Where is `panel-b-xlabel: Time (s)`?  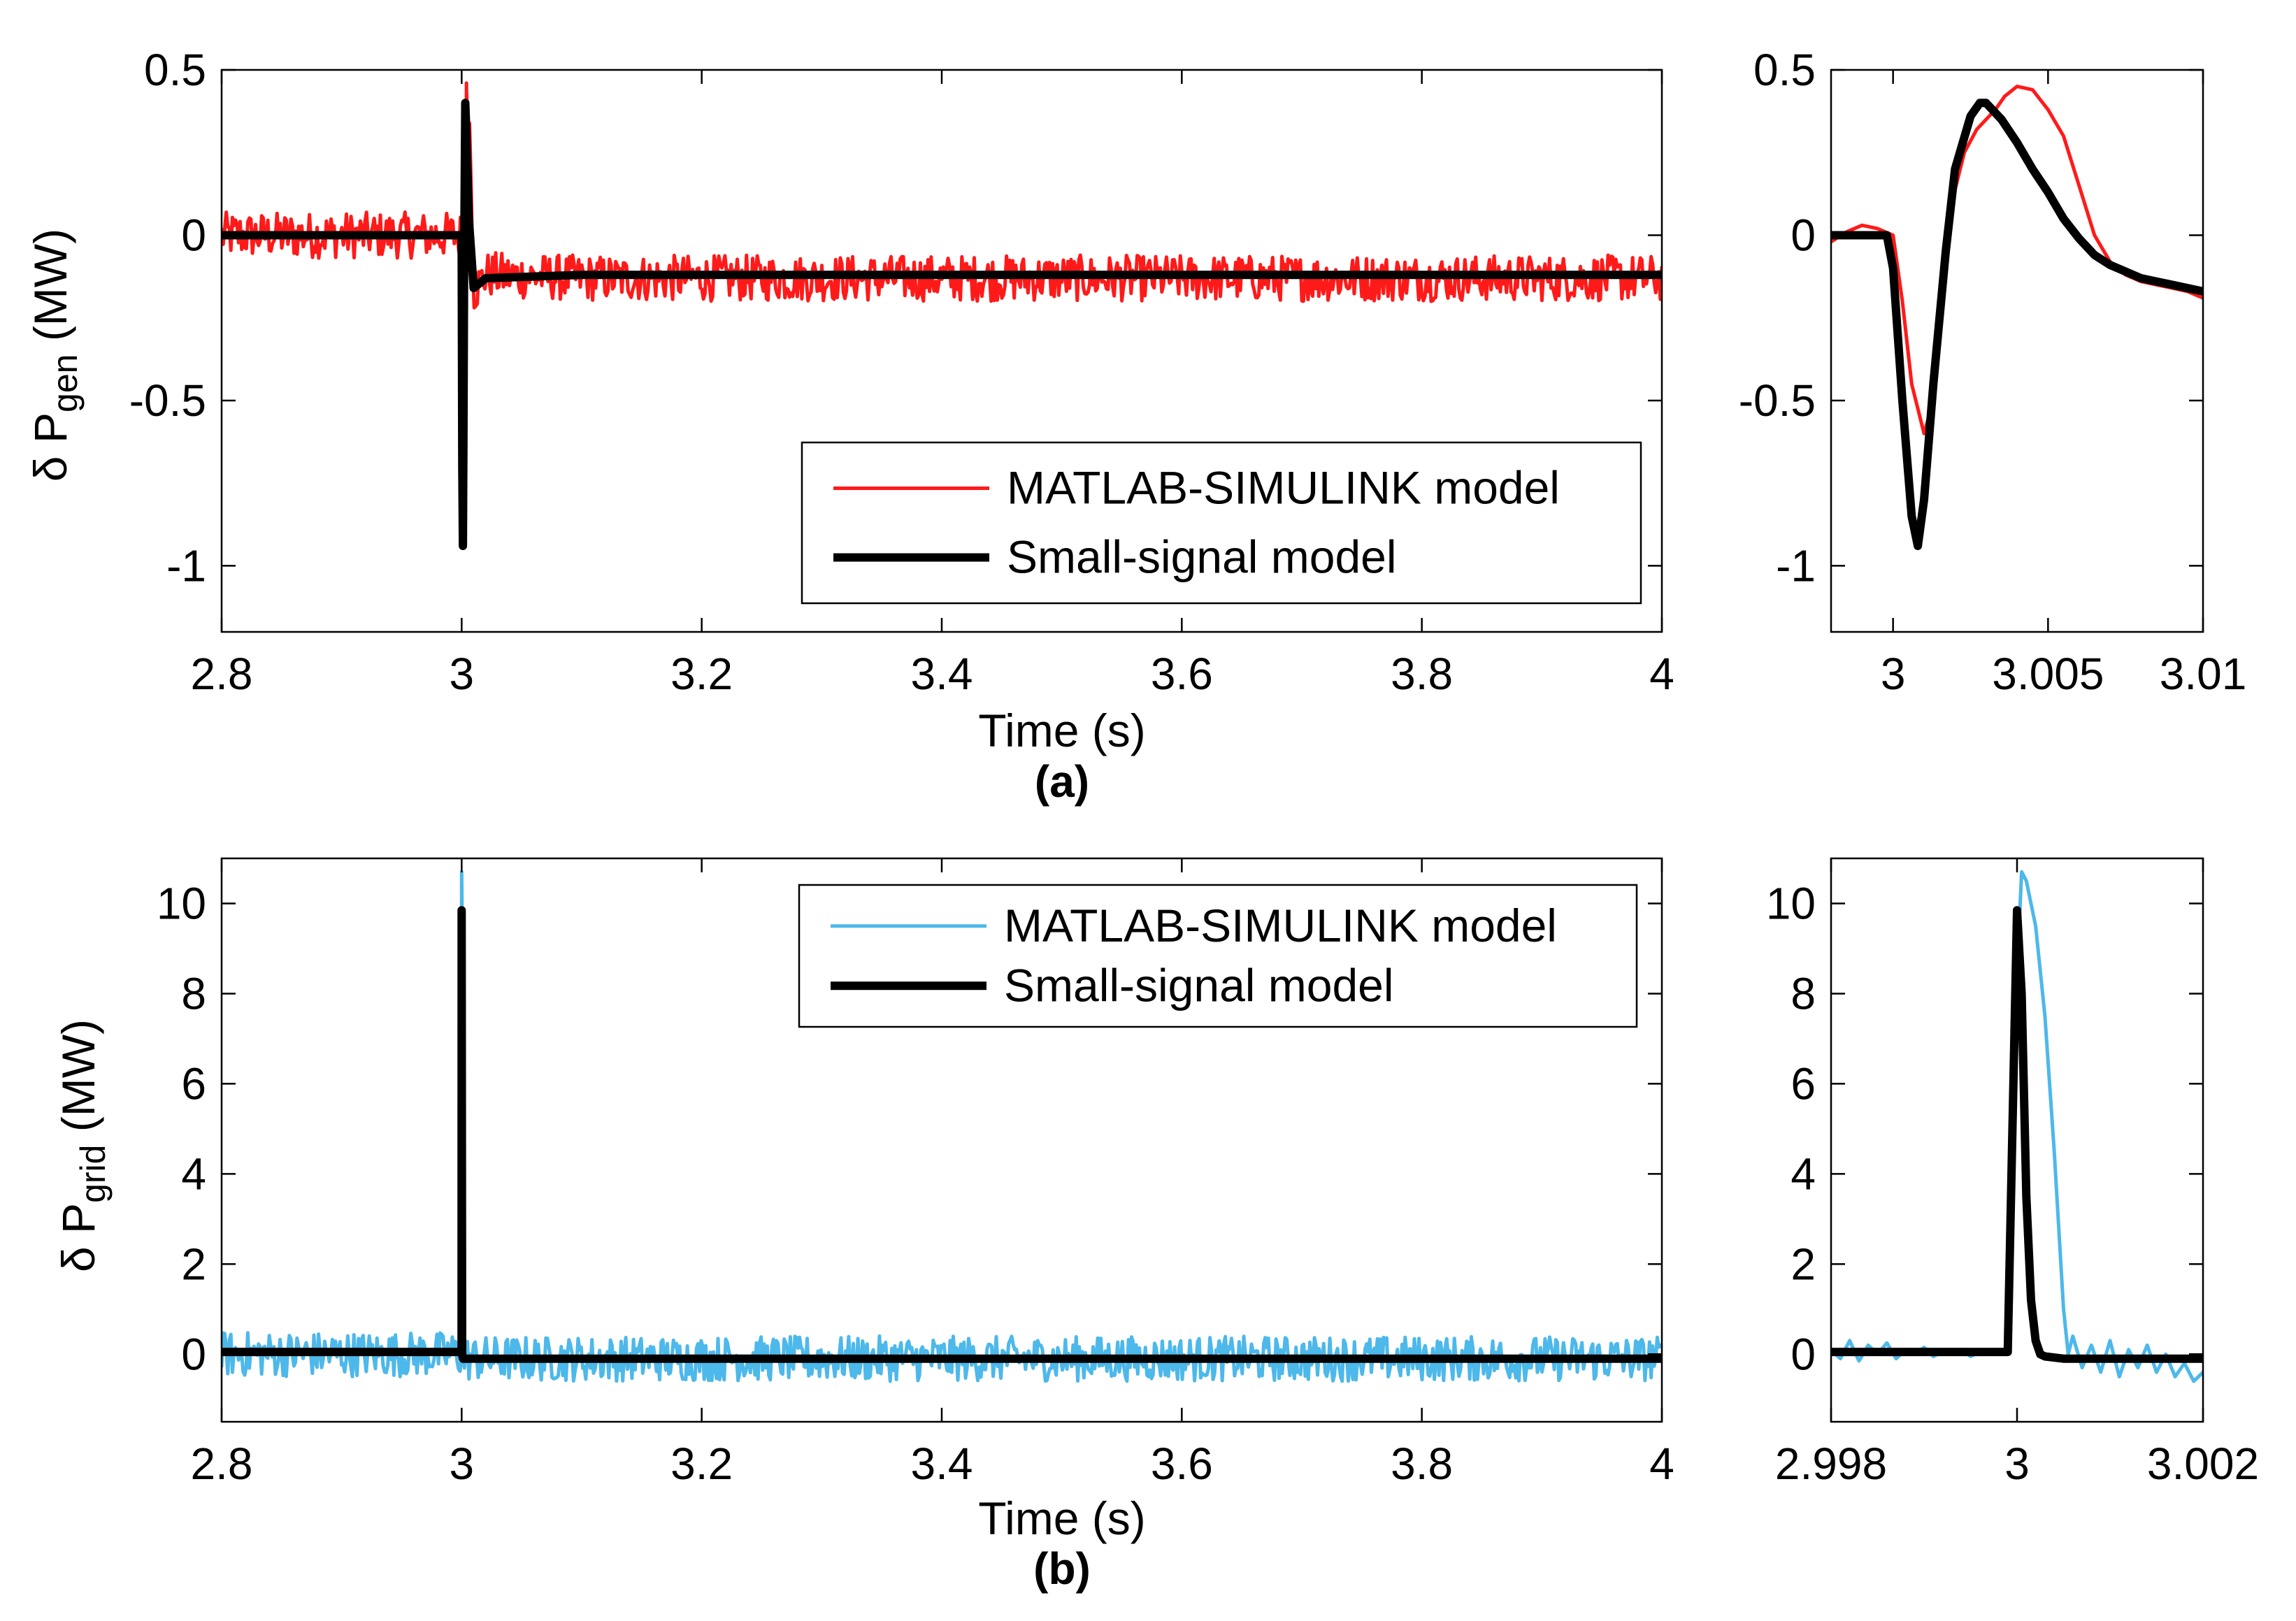
panel-b-xlabel: Time (s) is located at coordinates (1062, 1518).